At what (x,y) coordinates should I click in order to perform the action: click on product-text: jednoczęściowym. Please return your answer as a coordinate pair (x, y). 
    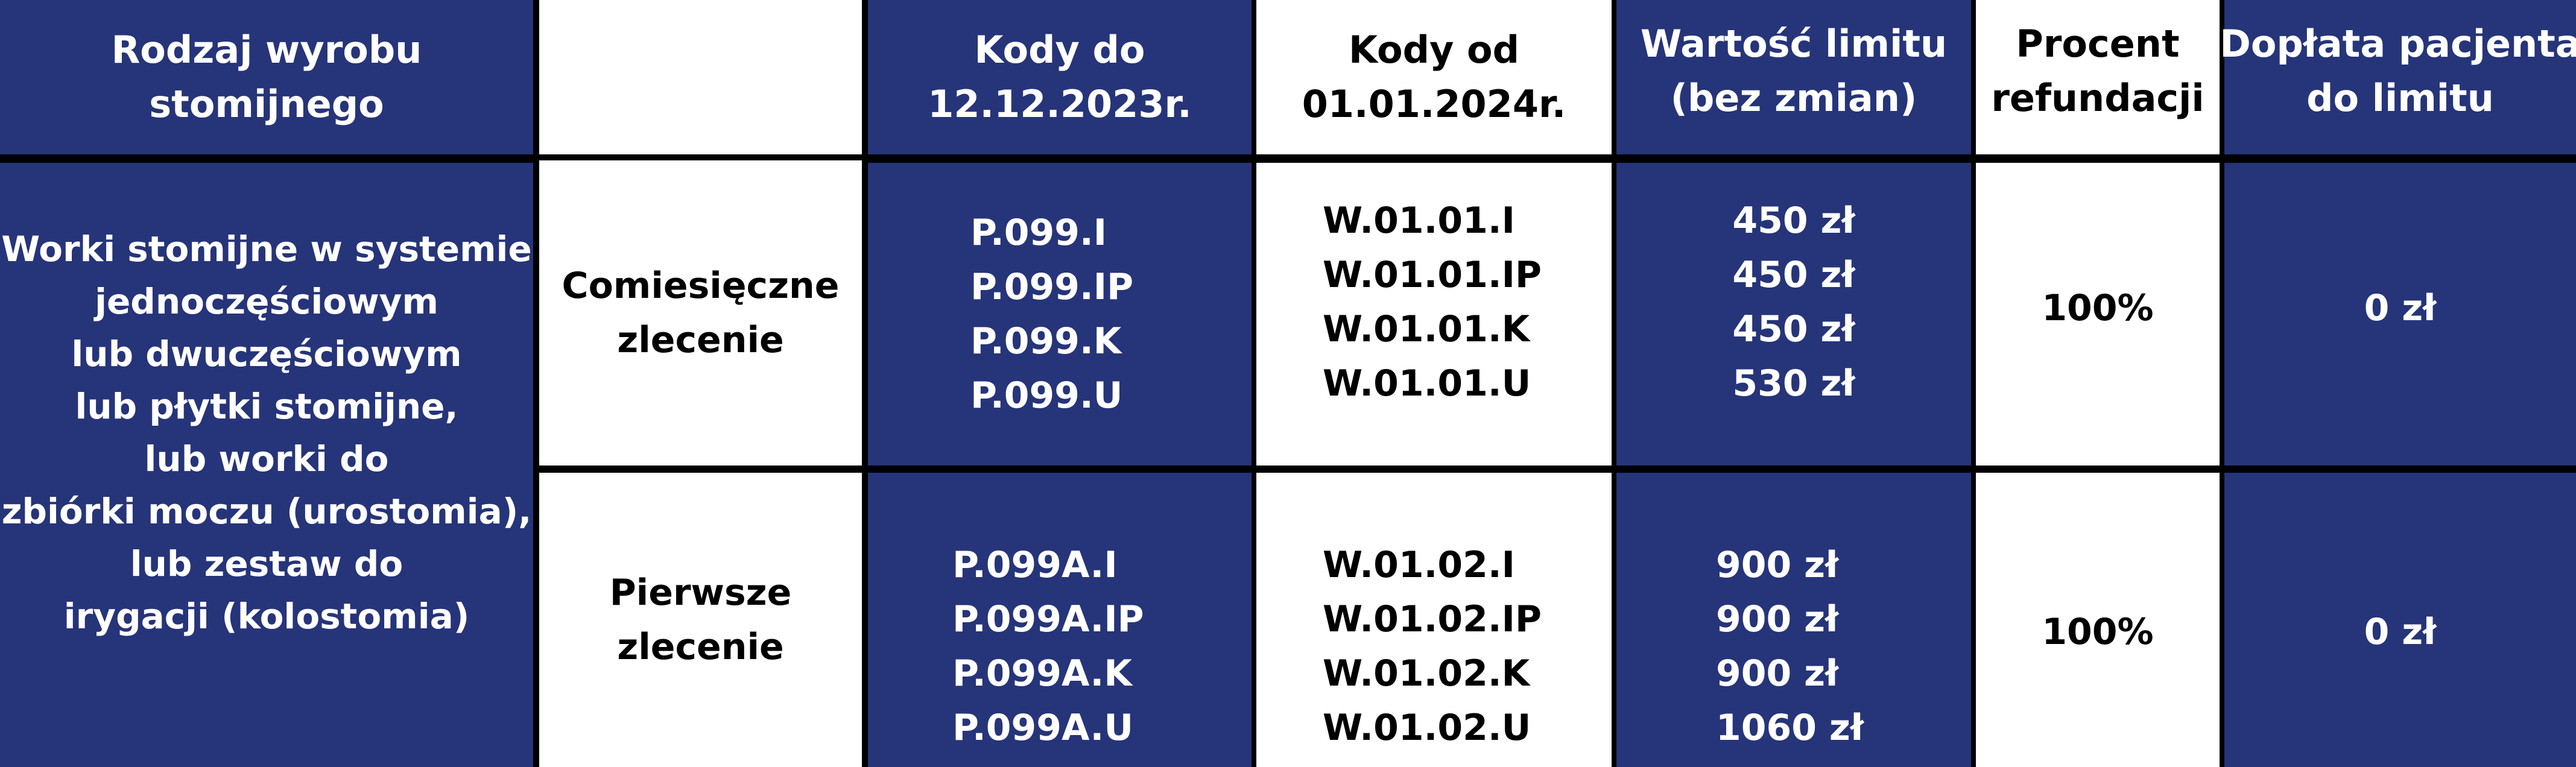
    Looking at the image, I should click on (266, 302).